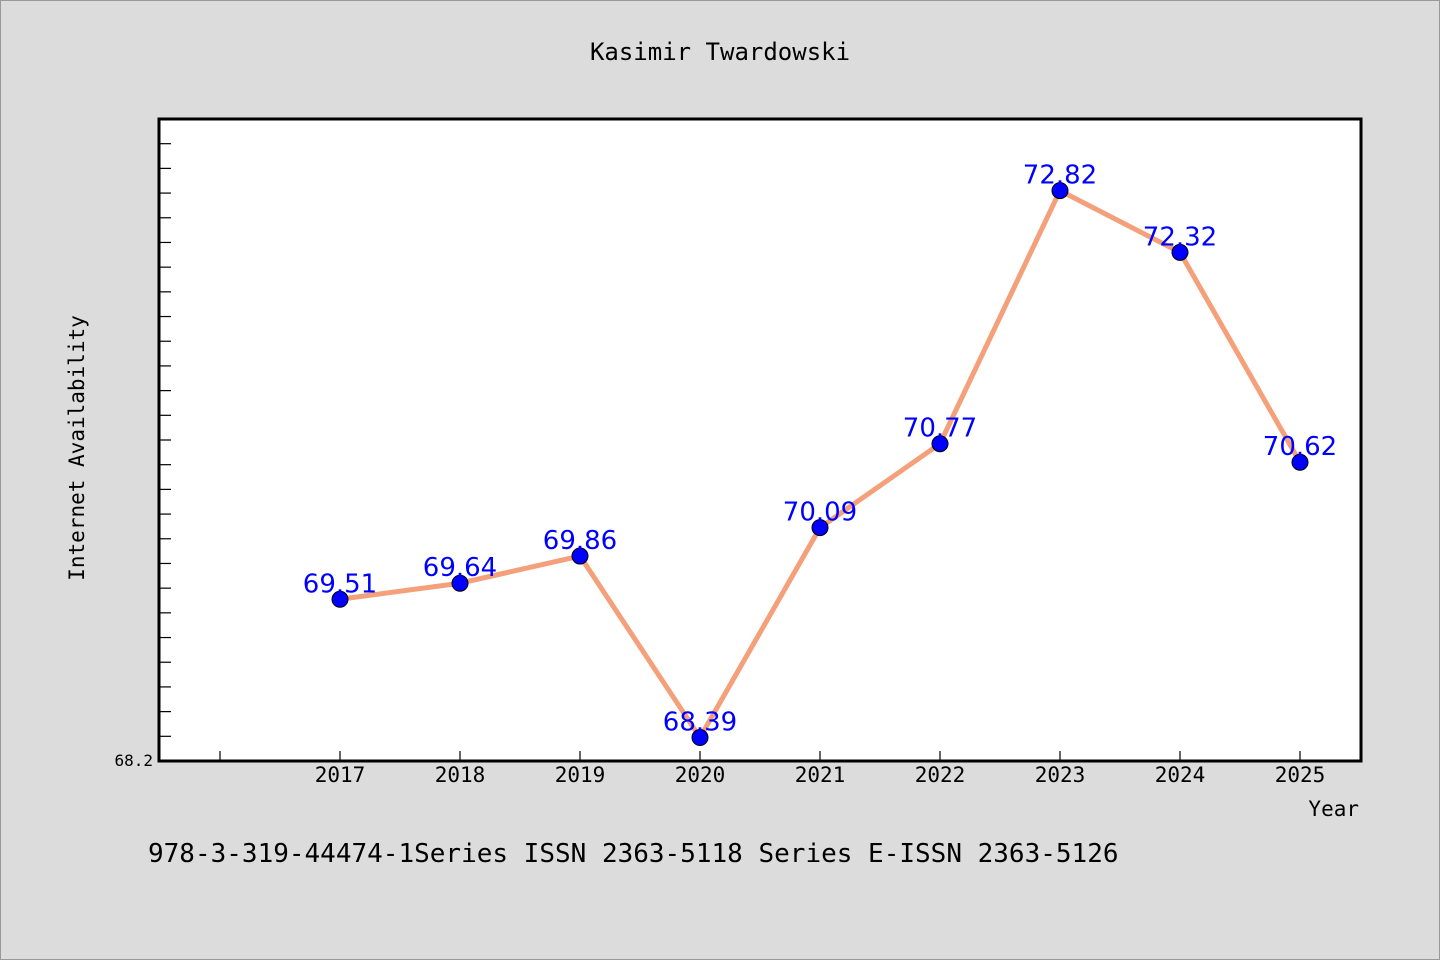 This screenshot has height=960, width=1440. What do you see at coordinates (77, 448) in the screenshot?
I see `y-axis-label: Internet Availability` at bounding box center [77, 448].